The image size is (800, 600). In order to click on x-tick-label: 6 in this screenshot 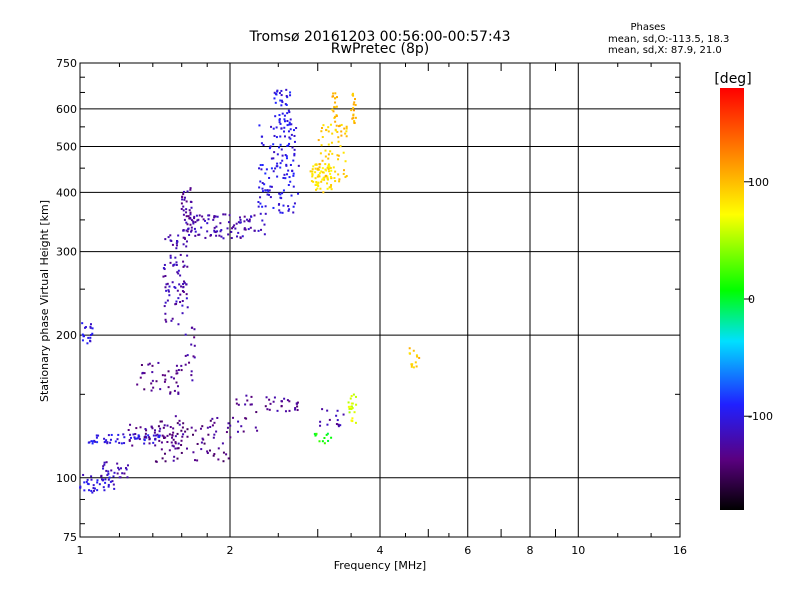, I will do `click(467, 550)`.